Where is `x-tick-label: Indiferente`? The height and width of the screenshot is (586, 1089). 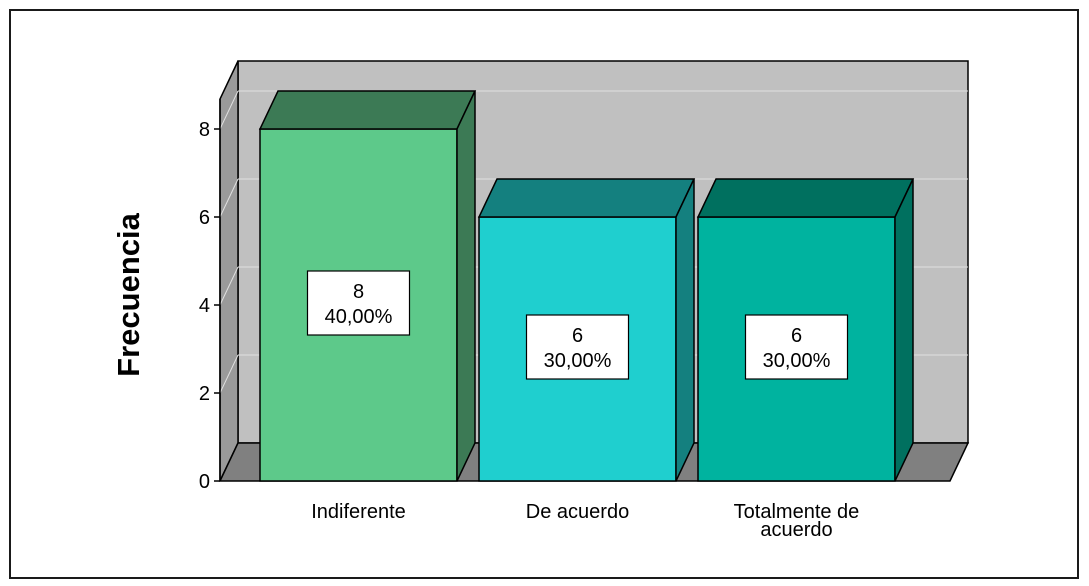
x-tick-label: Indiferente is located at coordinates (358, 512).